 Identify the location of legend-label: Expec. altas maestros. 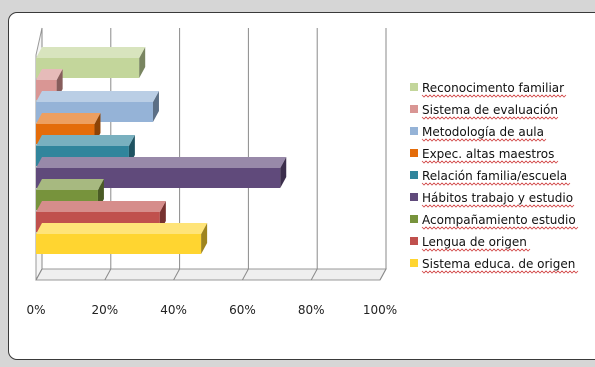
(488, 154).